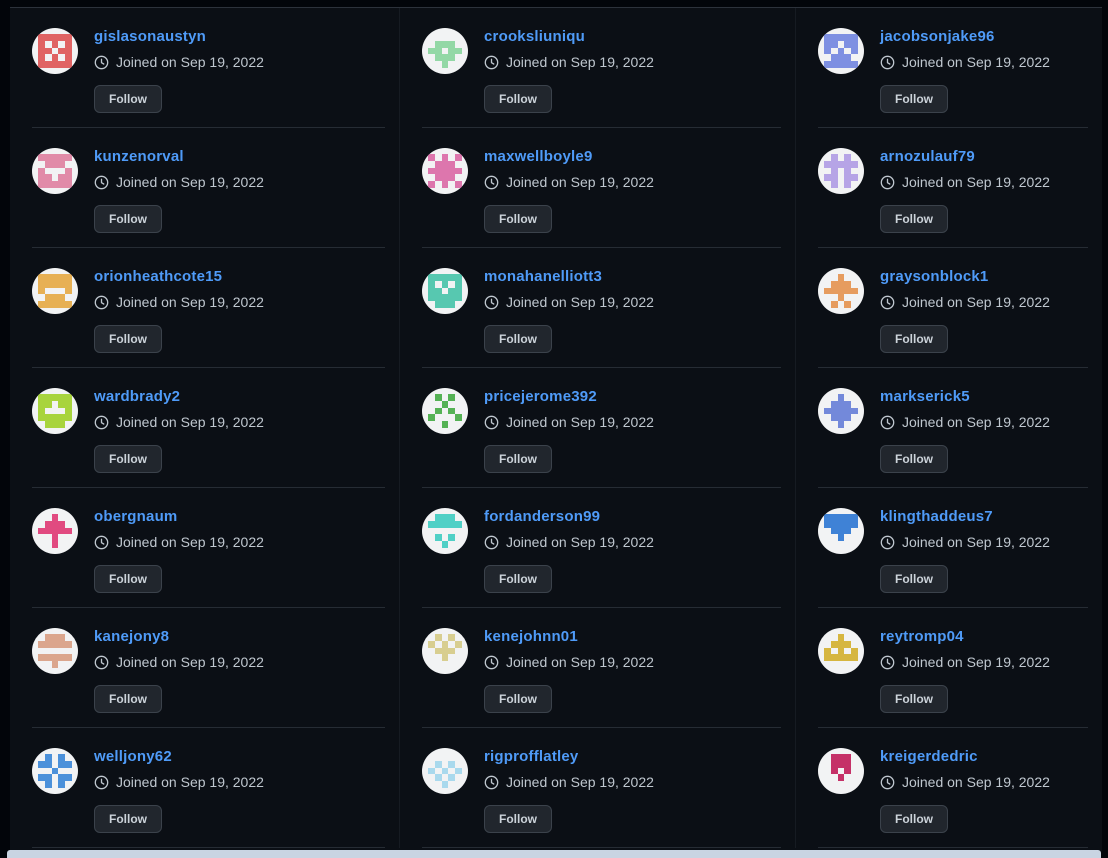 This screenshot has height=858, width=1108. Describe the element at coordinates (936, 516) in the screenshot. I see `username-link: klingthaddeus7` at that location.